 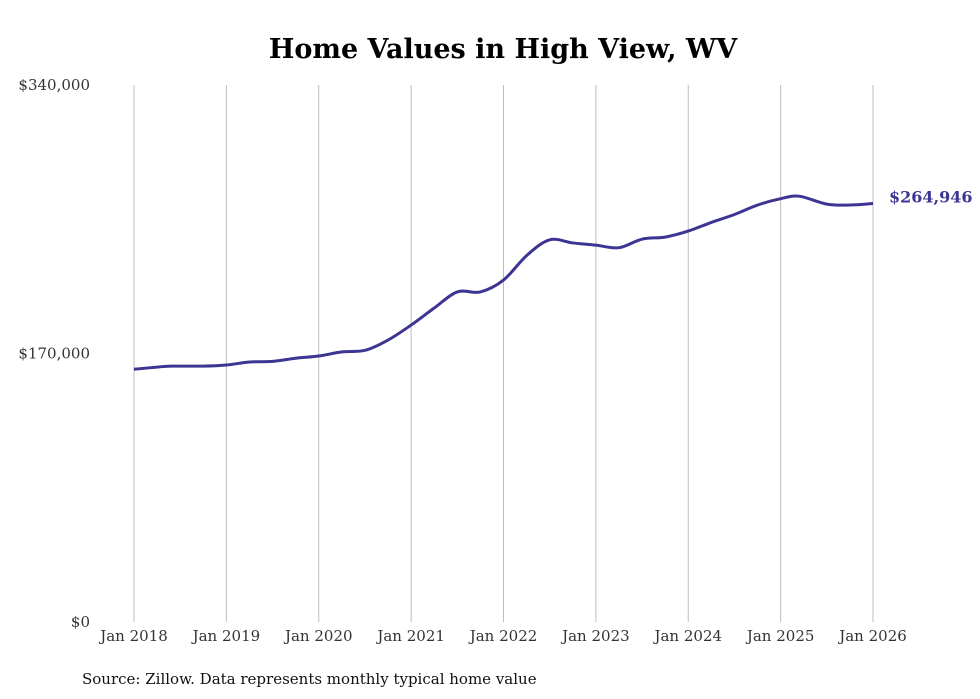 What do you see at coordinates (503, 49) in the screenshot?
I see `chart-title: Home Values in High View, WV` at bounding box center [503, 49].